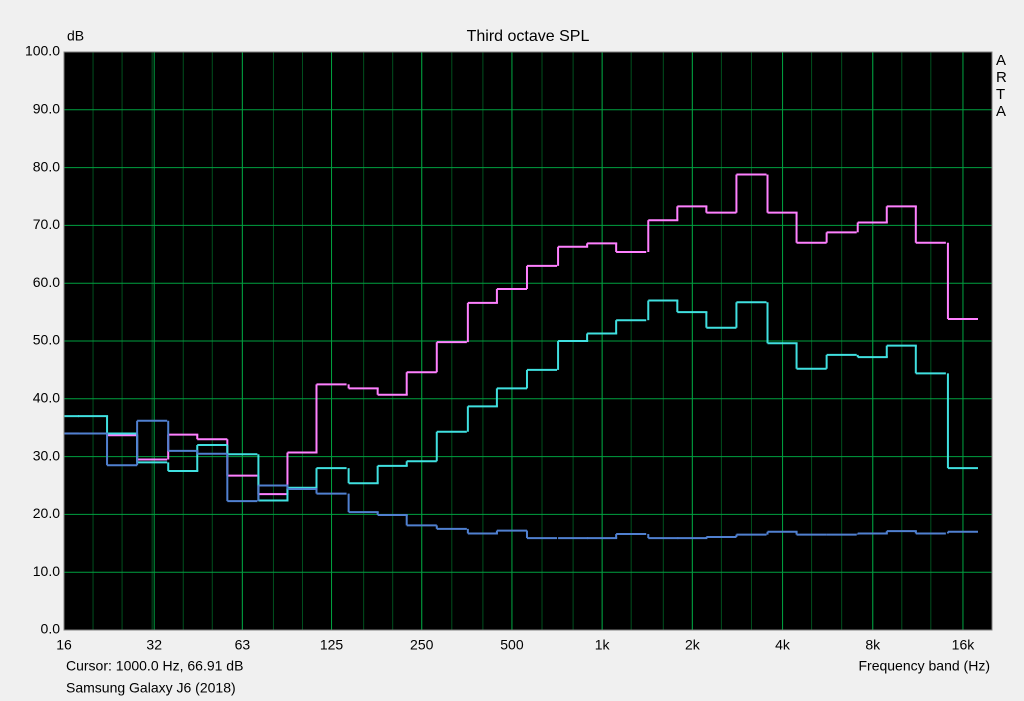  I want to click on y-tick-label: 70.0, so click(46, 224).